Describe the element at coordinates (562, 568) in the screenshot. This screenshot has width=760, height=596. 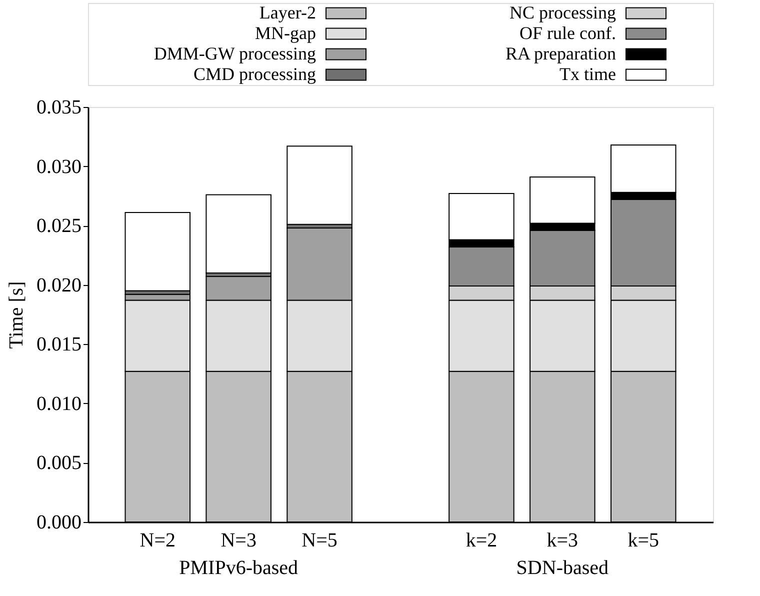
I see `text: SDN-based` at that location.